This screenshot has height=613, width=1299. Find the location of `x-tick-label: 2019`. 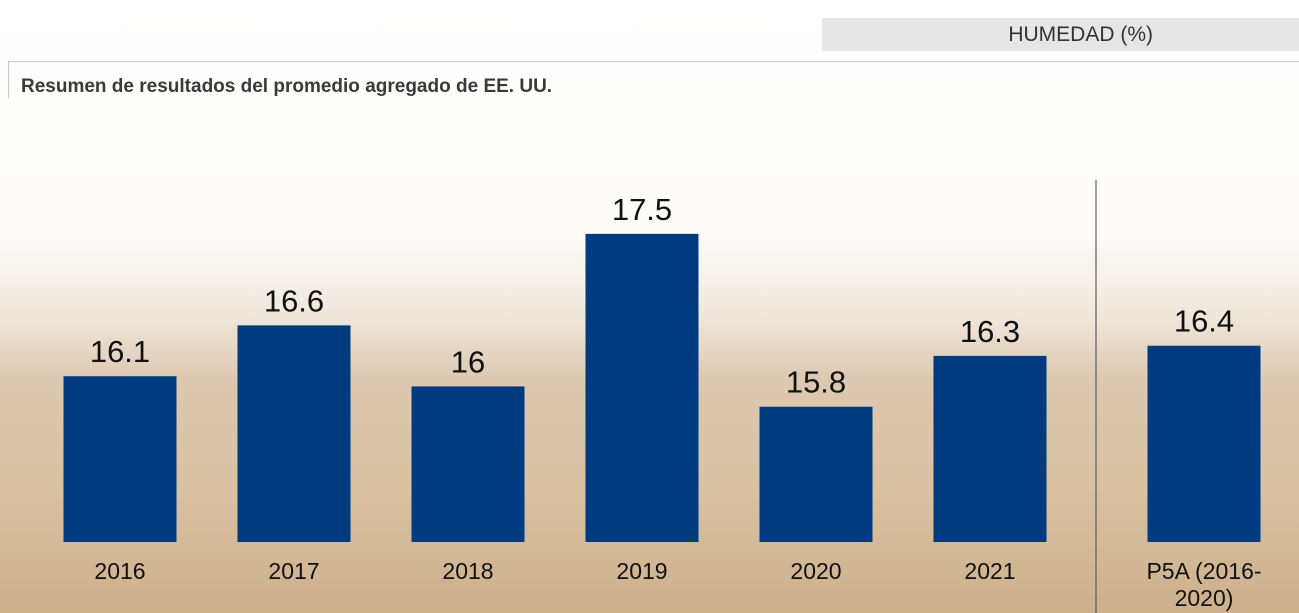

x-tick-label: 2019 is located at coordinates (642, 571).